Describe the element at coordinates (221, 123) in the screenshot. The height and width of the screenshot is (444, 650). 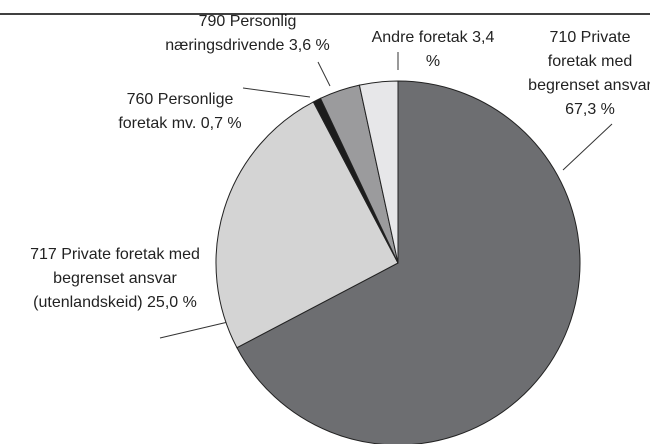
I see `value-label: 0,7 %` at that location.